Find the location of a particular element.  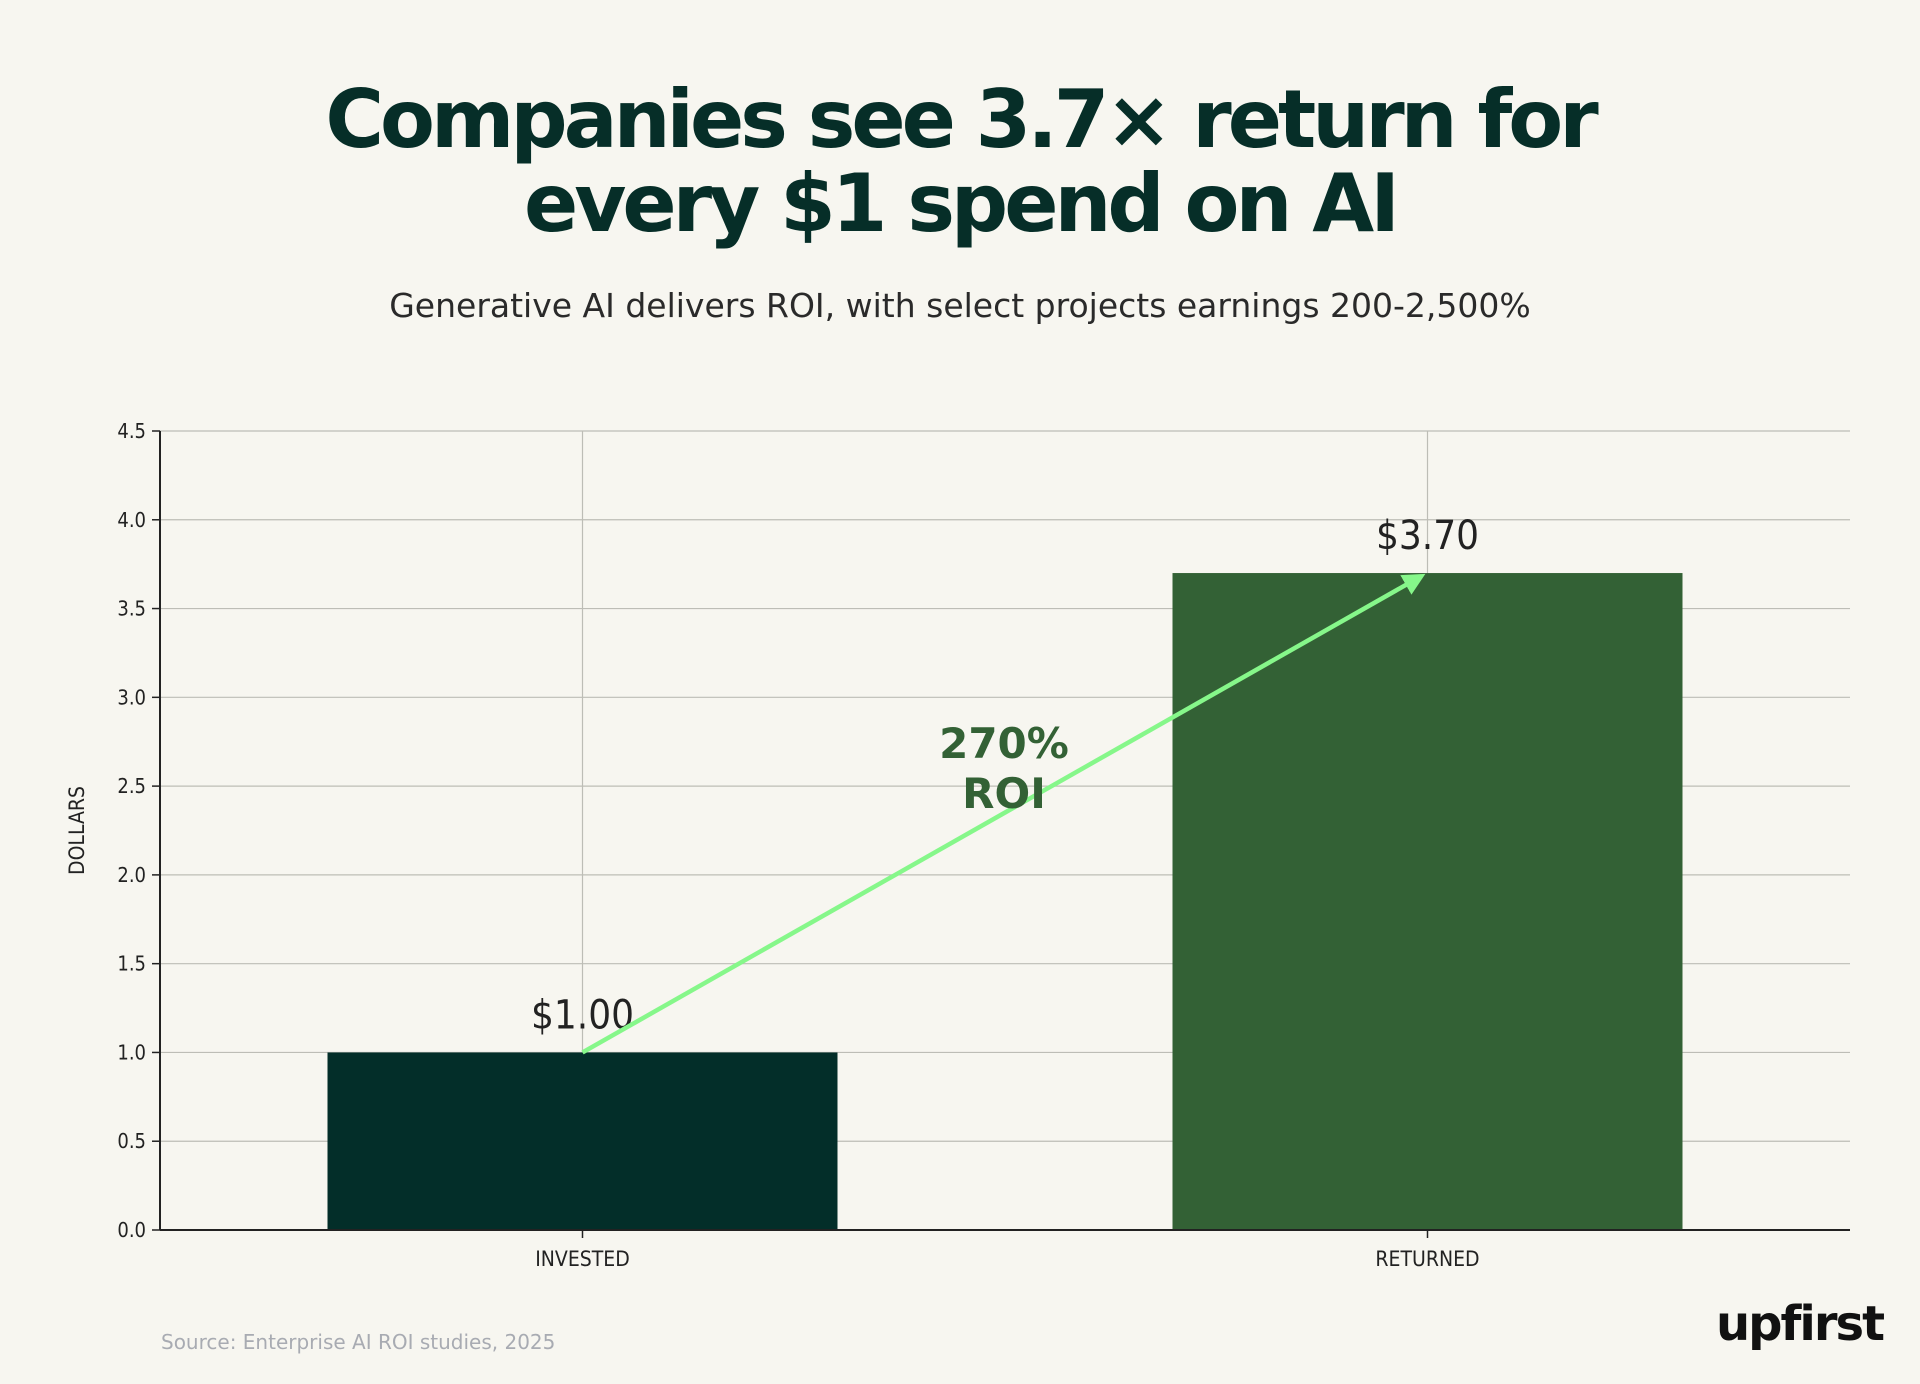

x-tick-label: INVESTED is located at coordinates (582, 1259).